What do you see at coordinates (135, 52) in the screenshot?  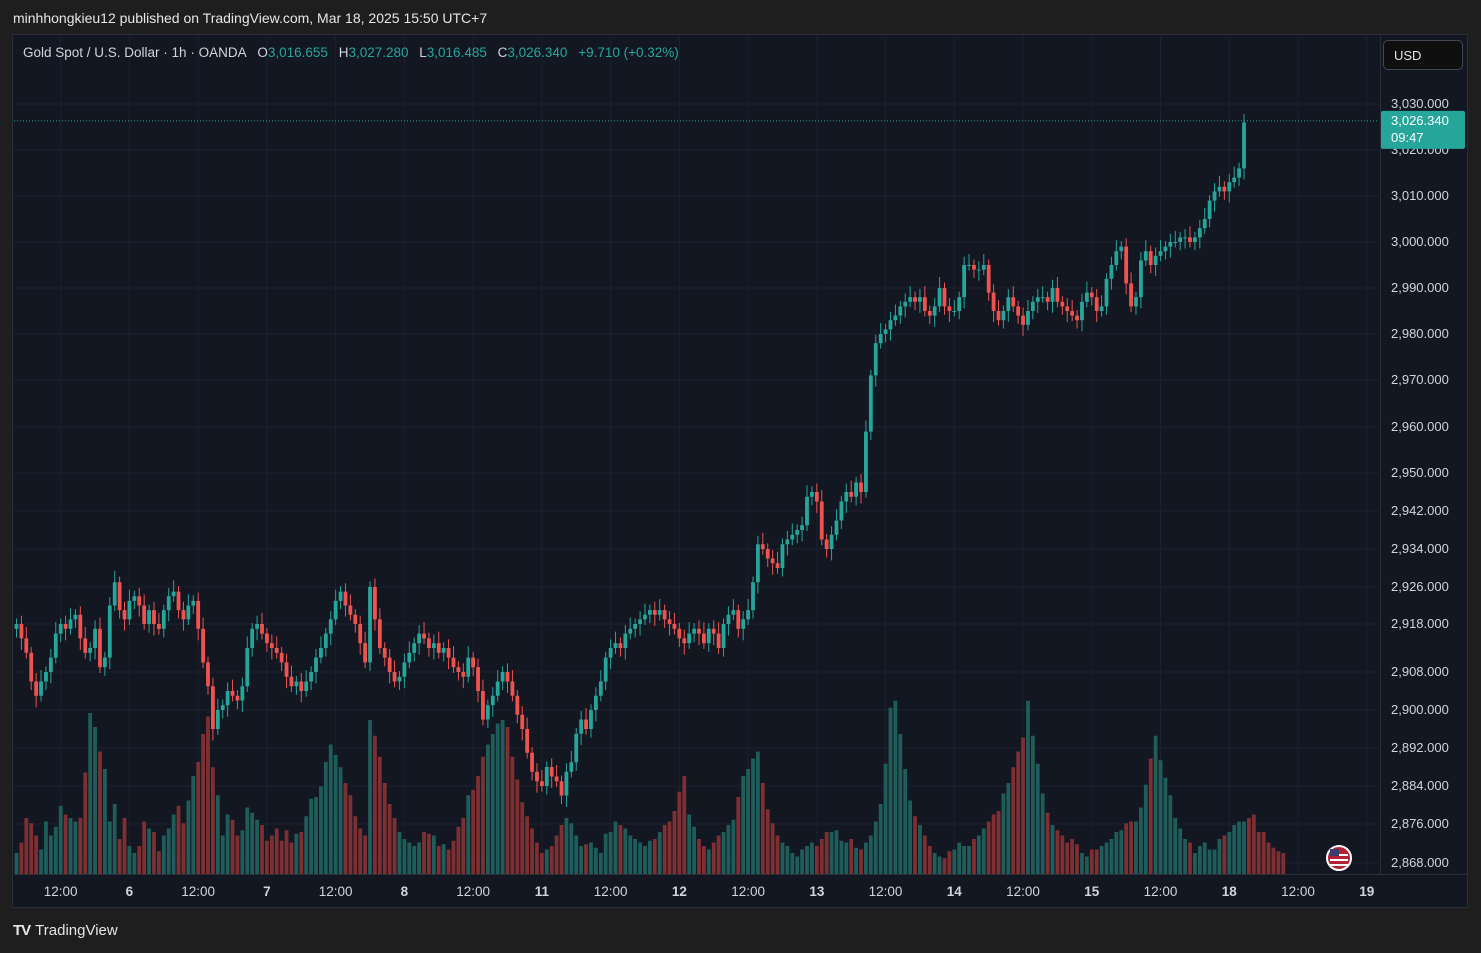 I see `symbol-title: Gold Spot / U.S. Dollar · 1h · OANDA` at bounding box center [135, 52].